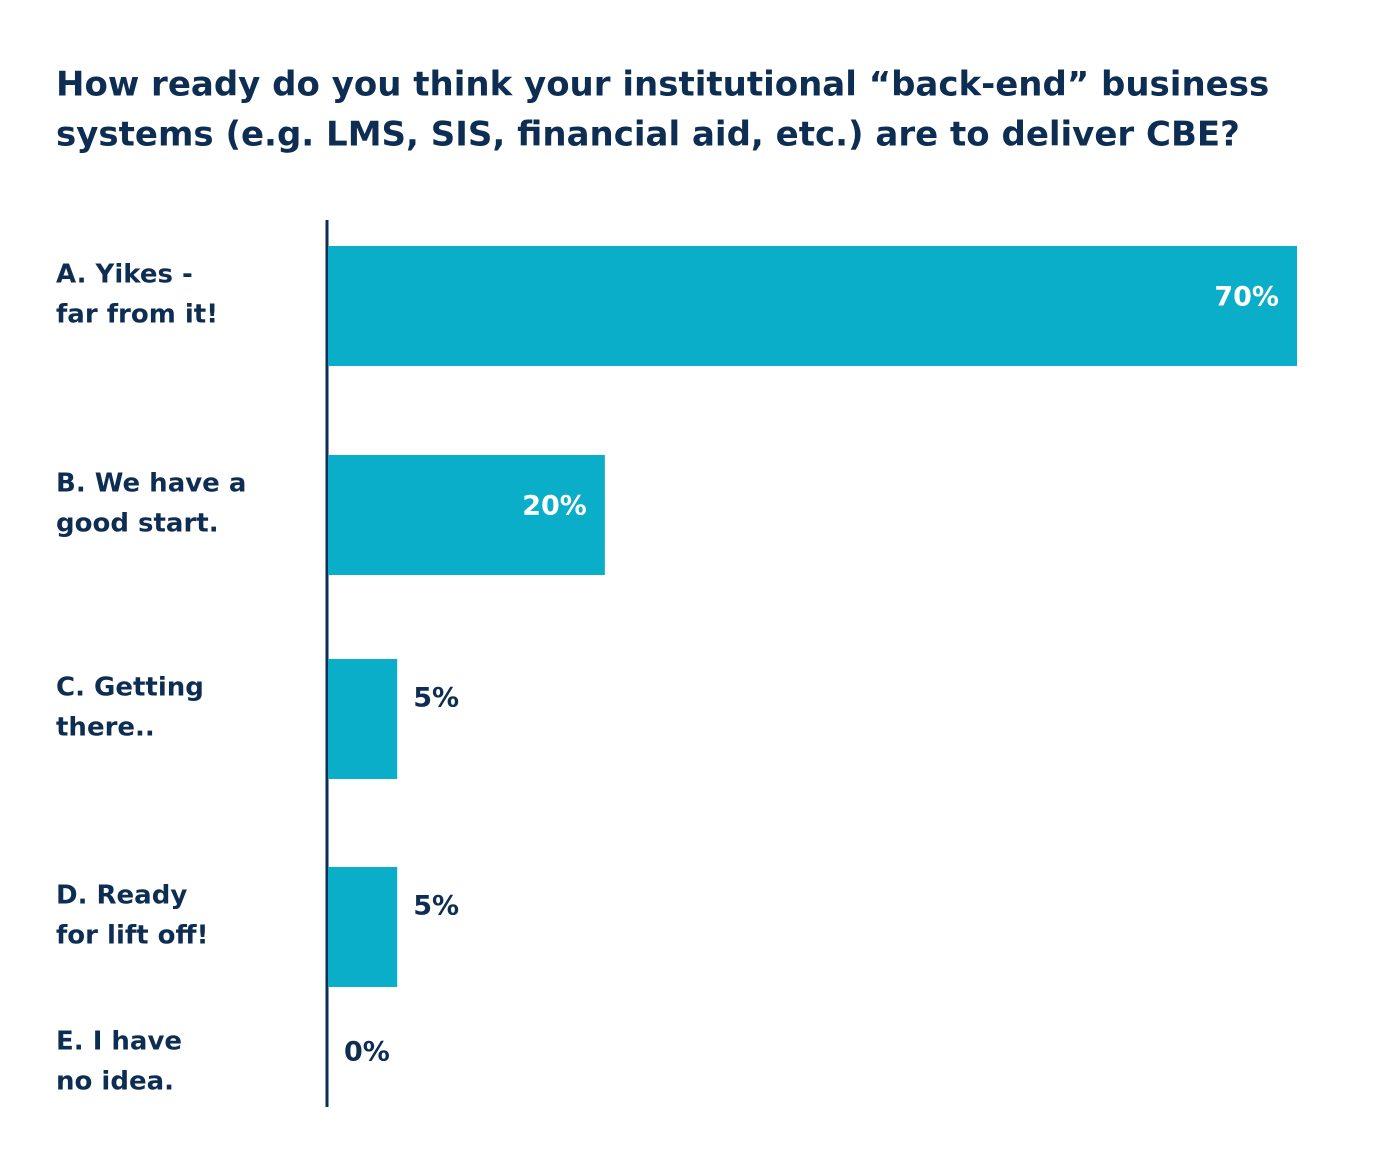  I want to click on category-label: good start., so click(137, 524).